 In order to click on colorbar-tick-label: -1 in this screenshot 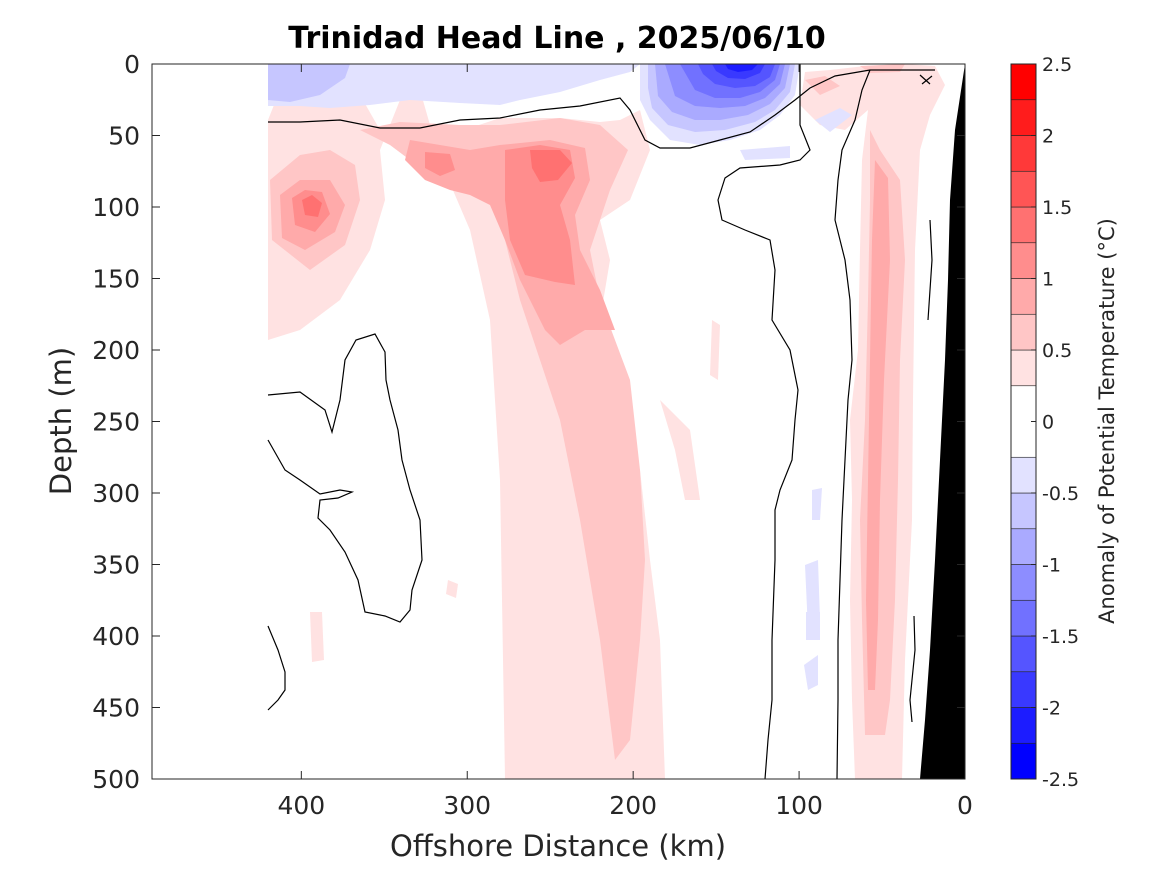, I will do `click(1051, 566)`.